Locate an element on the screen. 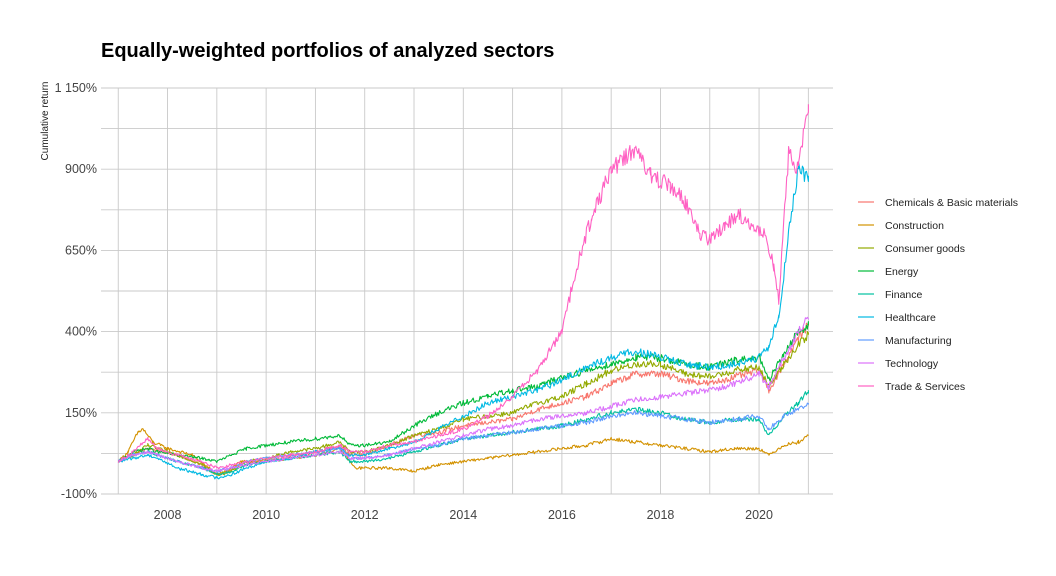  legend-item: Chemicals & Basic materials is located at coordinates (938, 203).